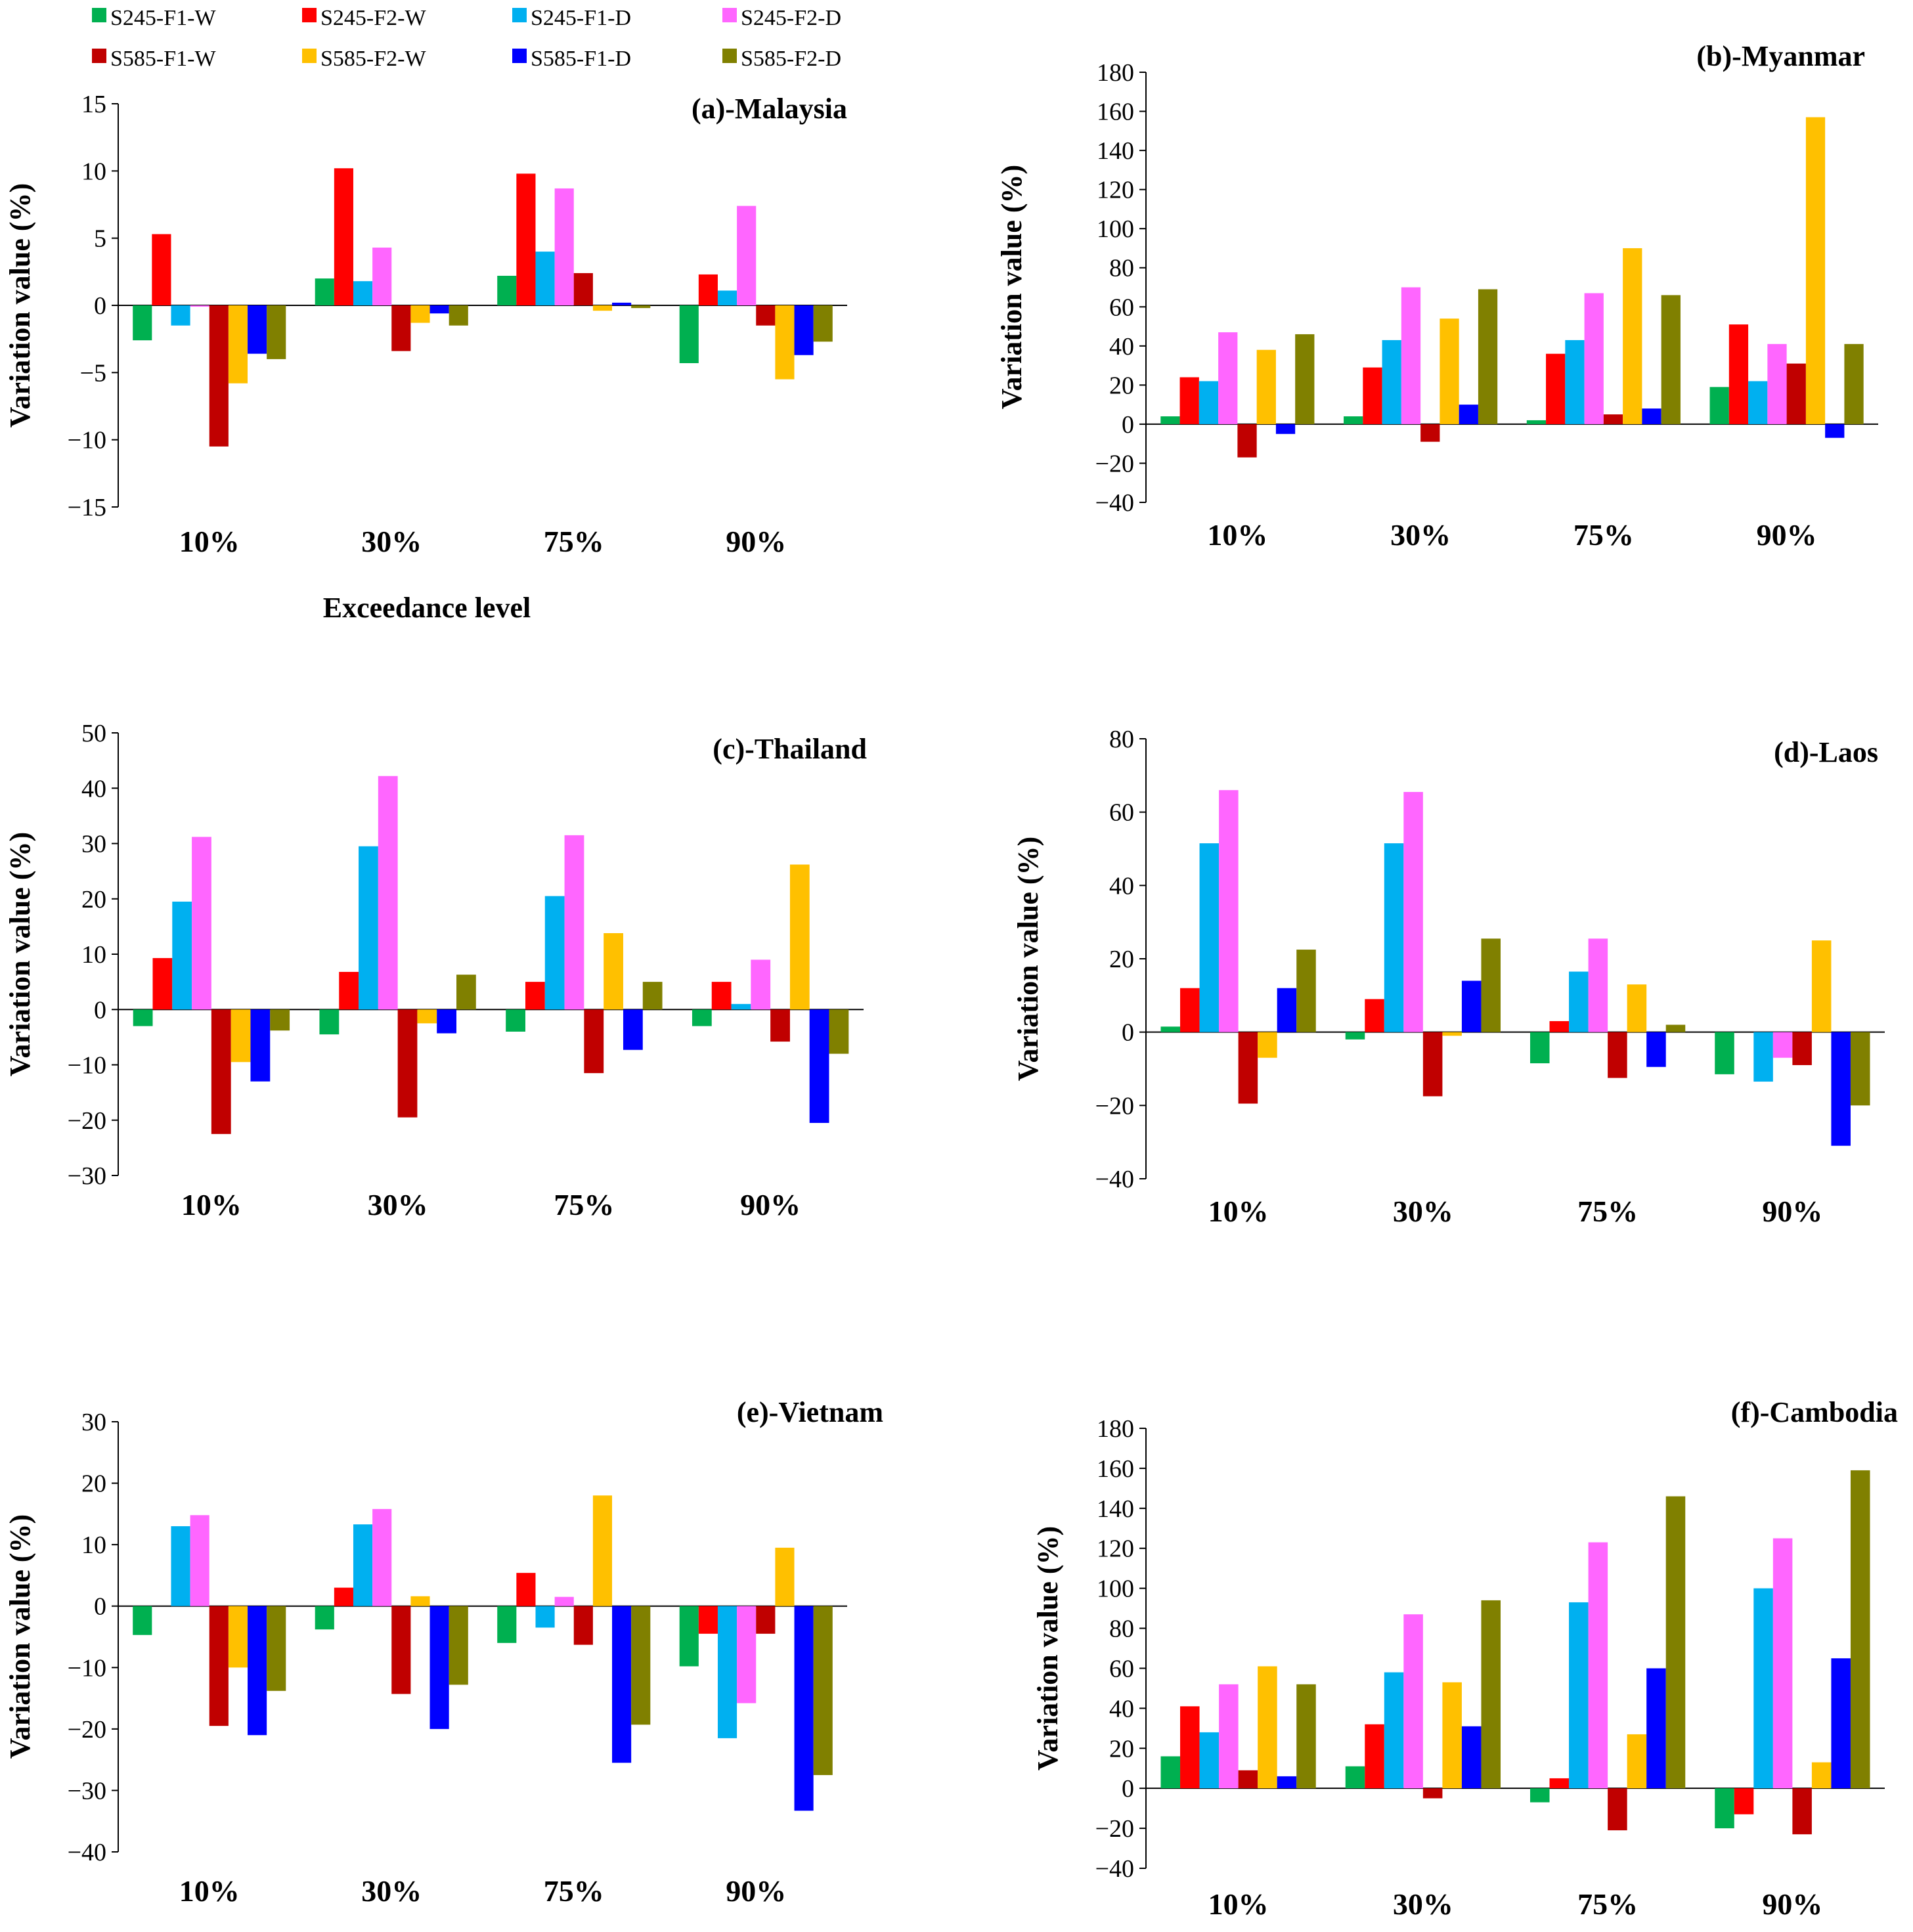  What do you see at coordinates (1115, 229) in the screenshot?
I see `y-tick-label: 100` at bounding box center [1115, 229].